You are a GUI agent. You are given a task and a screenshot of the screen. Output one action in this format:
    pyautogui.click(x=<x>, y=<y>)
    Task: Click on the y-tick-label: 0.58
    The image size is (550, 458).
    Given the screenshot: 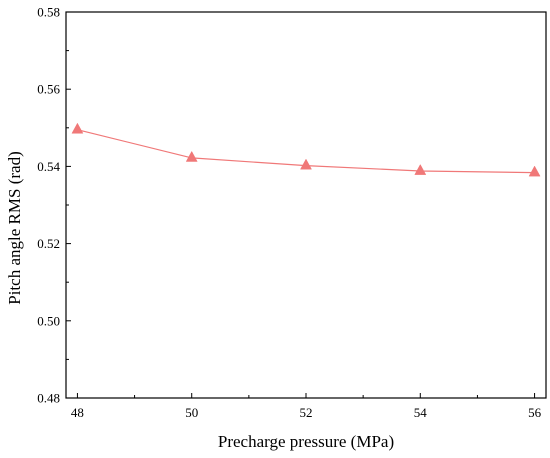 What is the action you would take?
    pyautogui.click(x=48, y=12)
    